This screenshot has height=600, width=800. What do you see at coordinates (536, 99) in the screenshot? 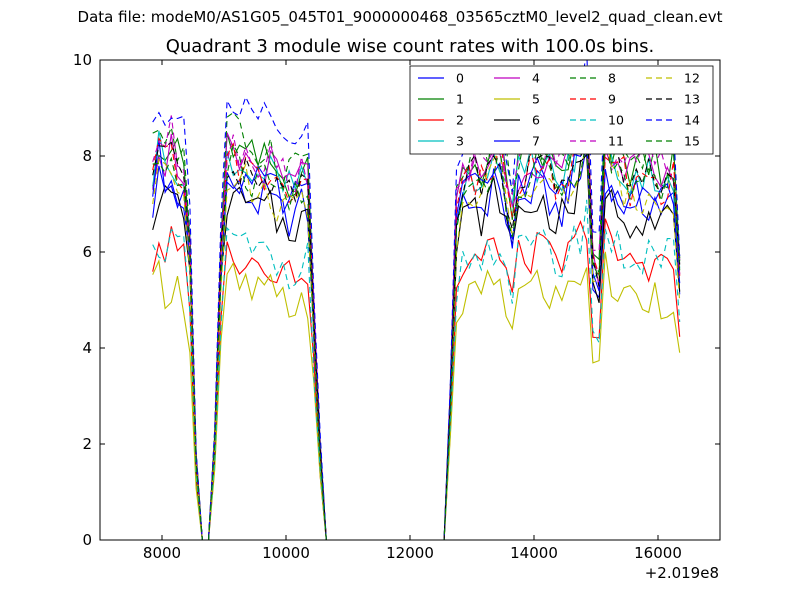
I see `legend-label: 5` at bounding box center [536, 99].